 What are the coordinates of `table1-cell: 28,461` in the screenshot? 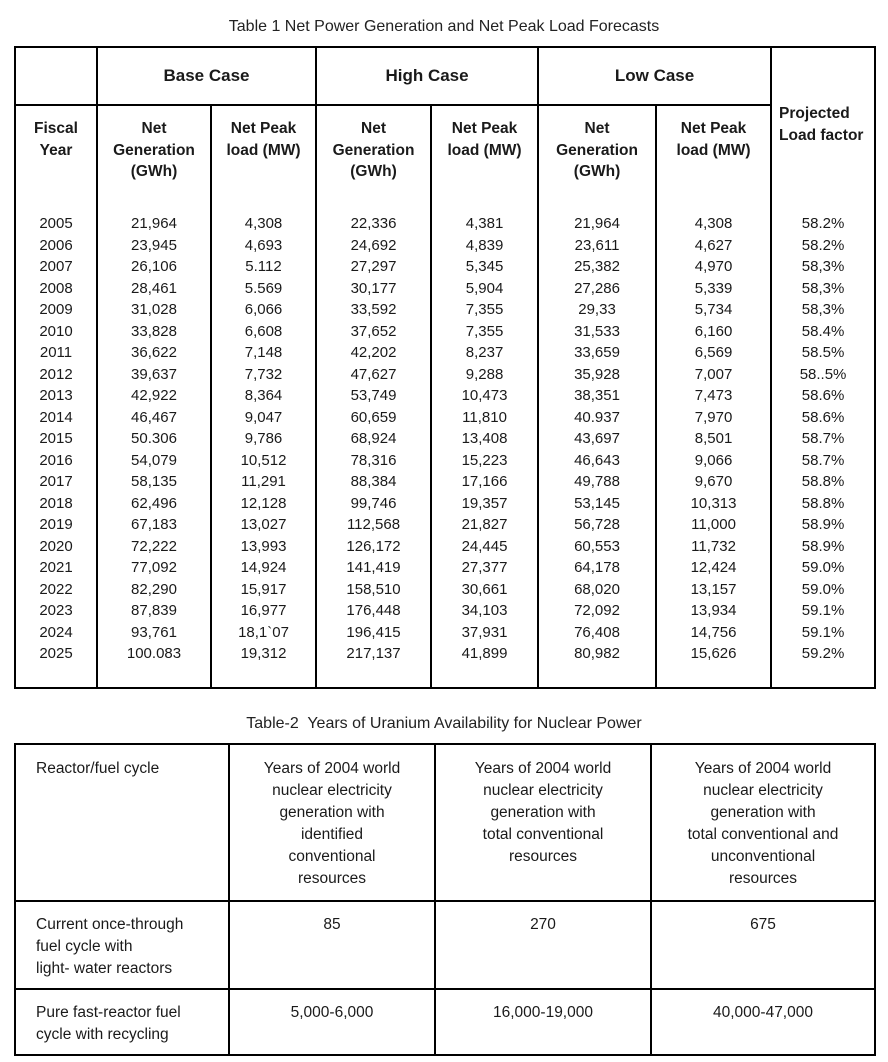 It's located at (153, 288).